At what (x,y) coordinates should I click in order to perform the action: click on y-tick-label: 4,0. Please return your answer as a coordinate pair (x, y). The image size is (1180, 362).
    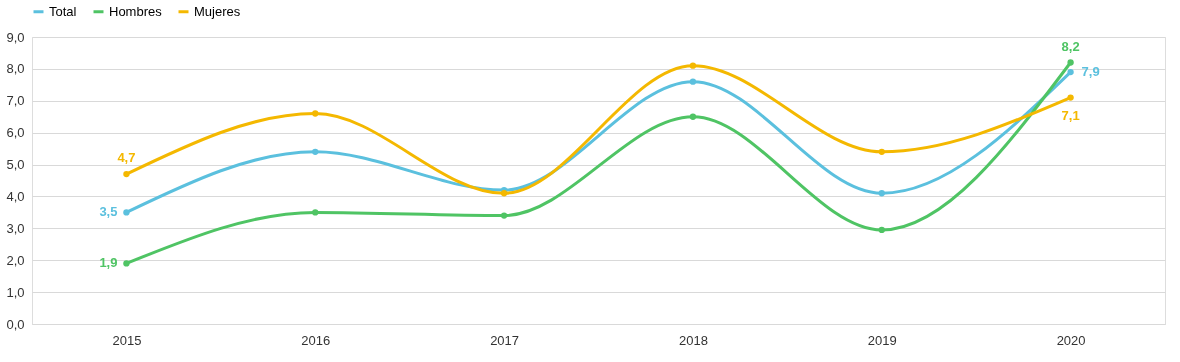
    Looking at the image, I should click on (15, 196).